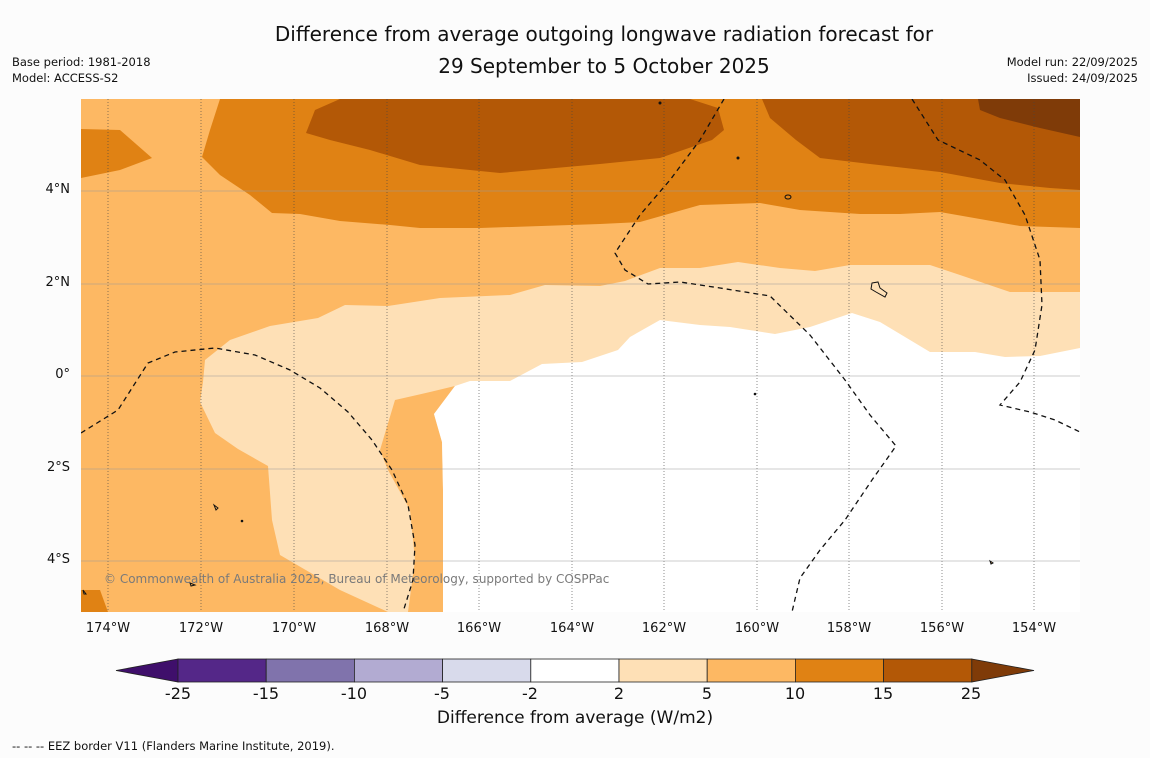 This screenshot has width=1150, height=758. I want to click on colorbar-label: -15, so click(266, 693).